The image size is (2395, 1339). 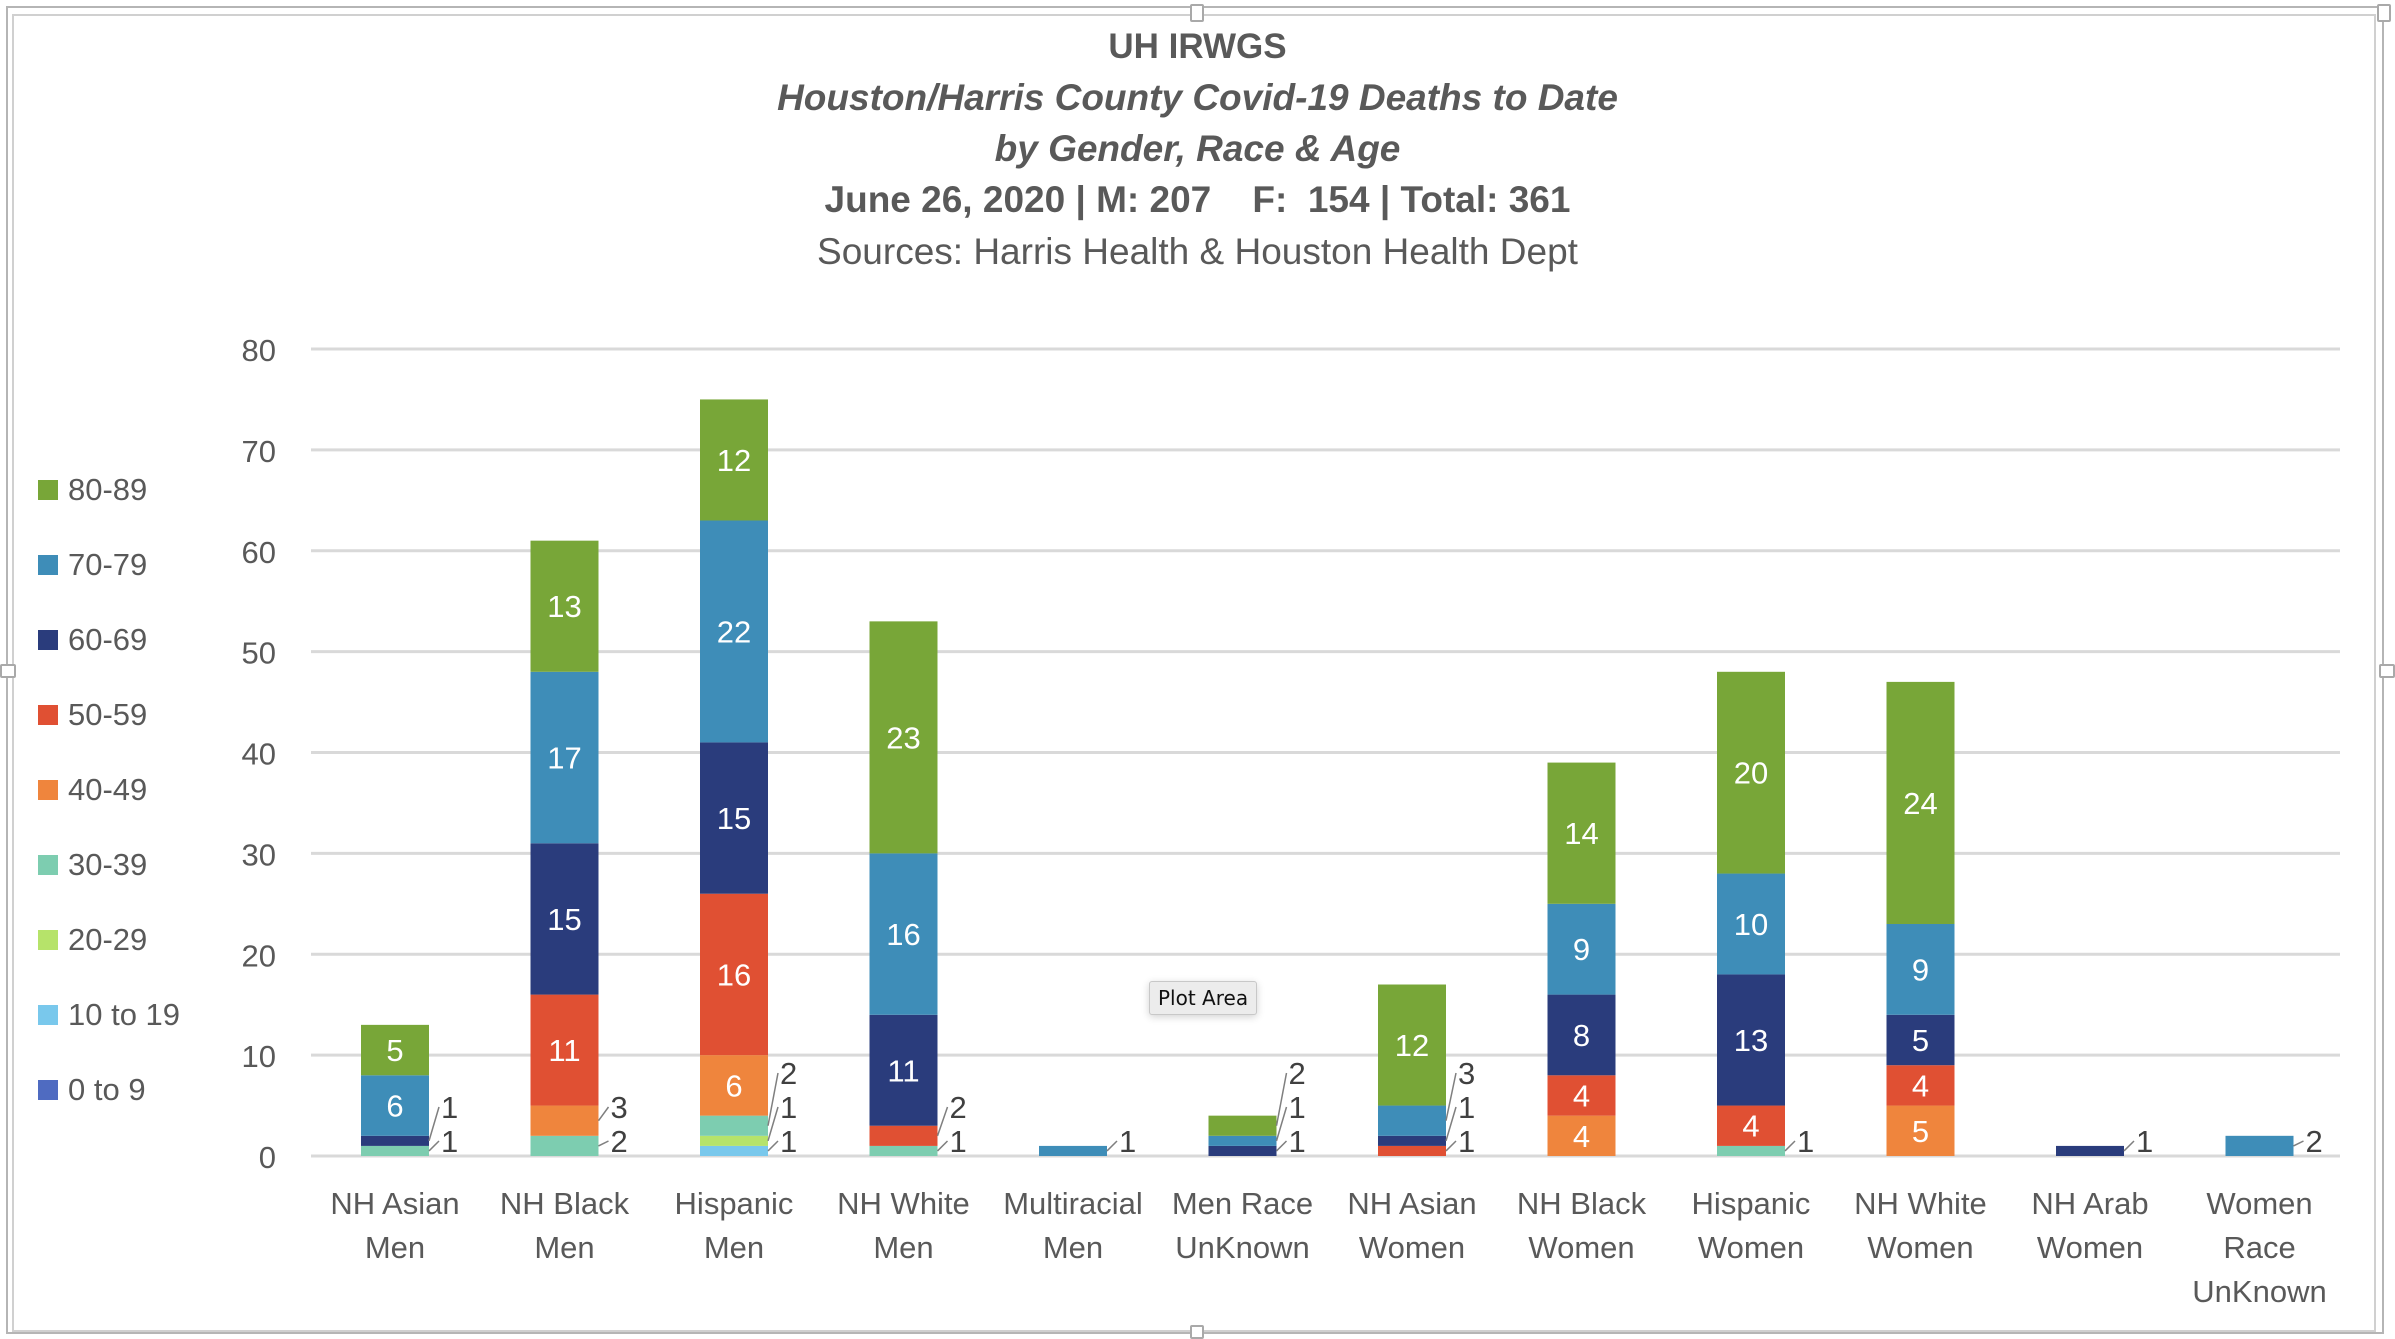 I want to click on data-label: 23, so click(x=903, y=737).